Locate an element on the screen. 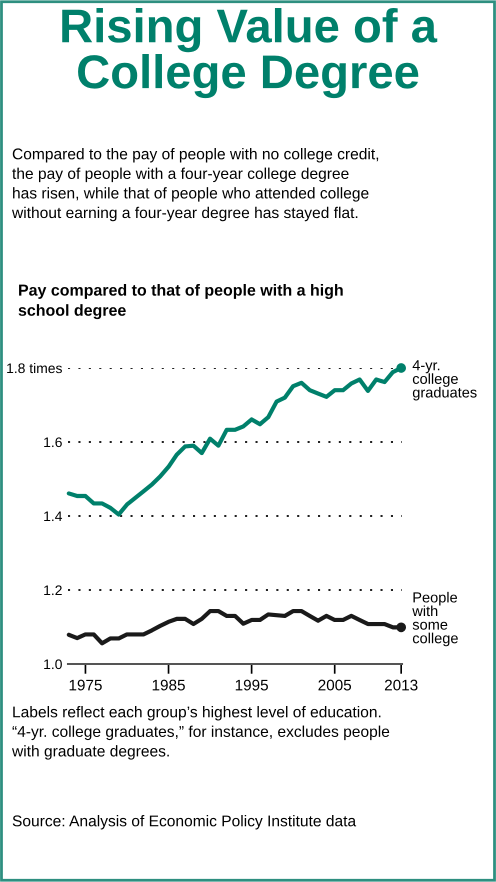 The image size is (496, 882). y-tick-label: 1.6 is located at coordinates (53, 442).